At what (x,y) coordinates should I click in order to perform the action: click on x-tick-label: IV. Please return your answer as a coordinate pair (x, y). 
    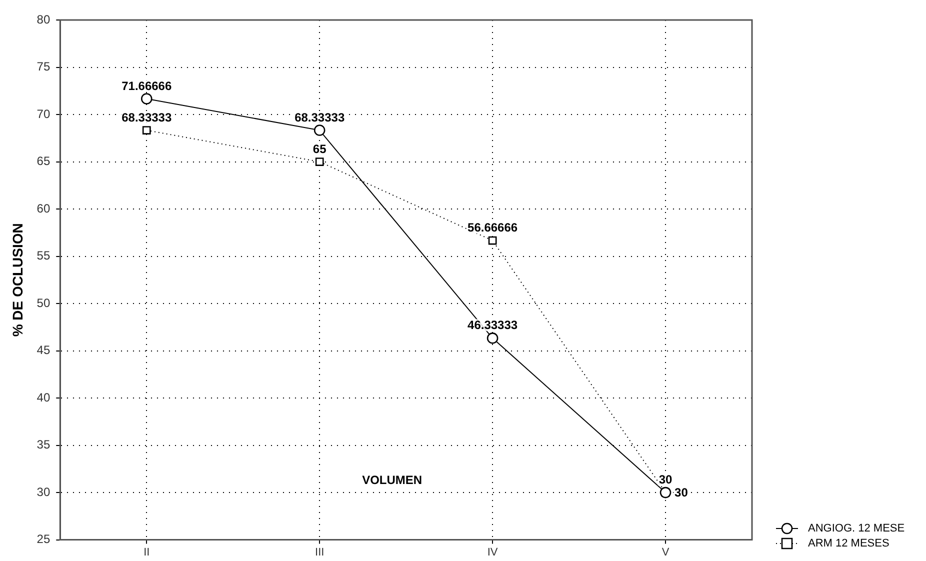
    Looking at the image, I should click on (492, 552).